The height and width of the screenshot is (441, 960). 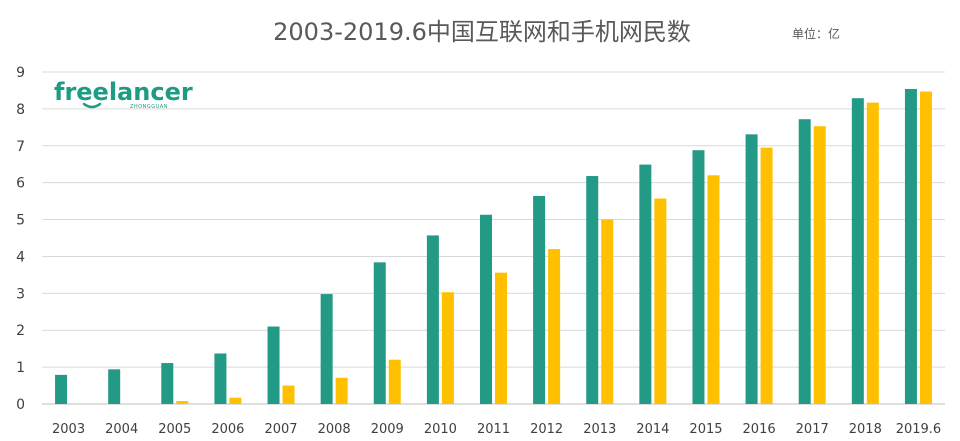 What do you see at coordinates (20, 221) in the screenshot?
I see `y-tick-label: 5` at bounding box center [20, 221].